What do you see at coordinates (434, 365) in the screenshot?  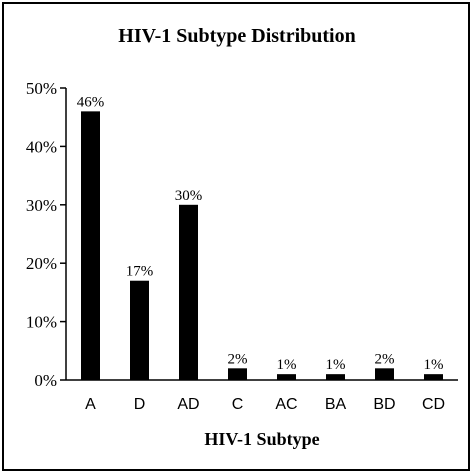 I see `data-label-cd: 1%` at bounding box center [434, 365].